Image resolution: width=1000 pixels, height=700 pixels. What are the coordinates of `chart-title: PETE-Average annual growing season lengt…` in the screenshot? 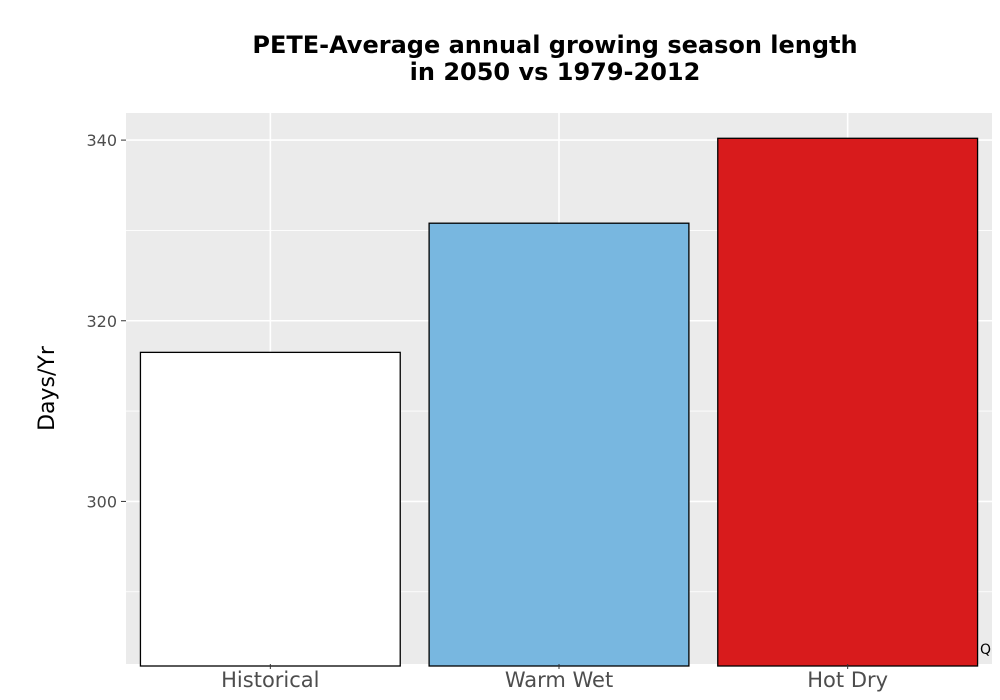 It's located at (555, 59).